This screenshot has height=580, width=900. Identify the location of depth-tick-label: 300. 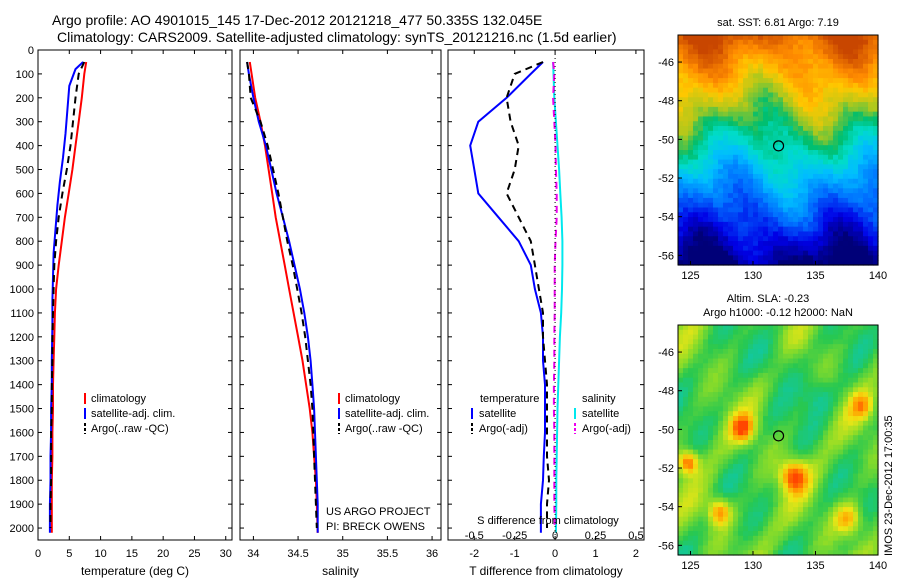
(25, 123).